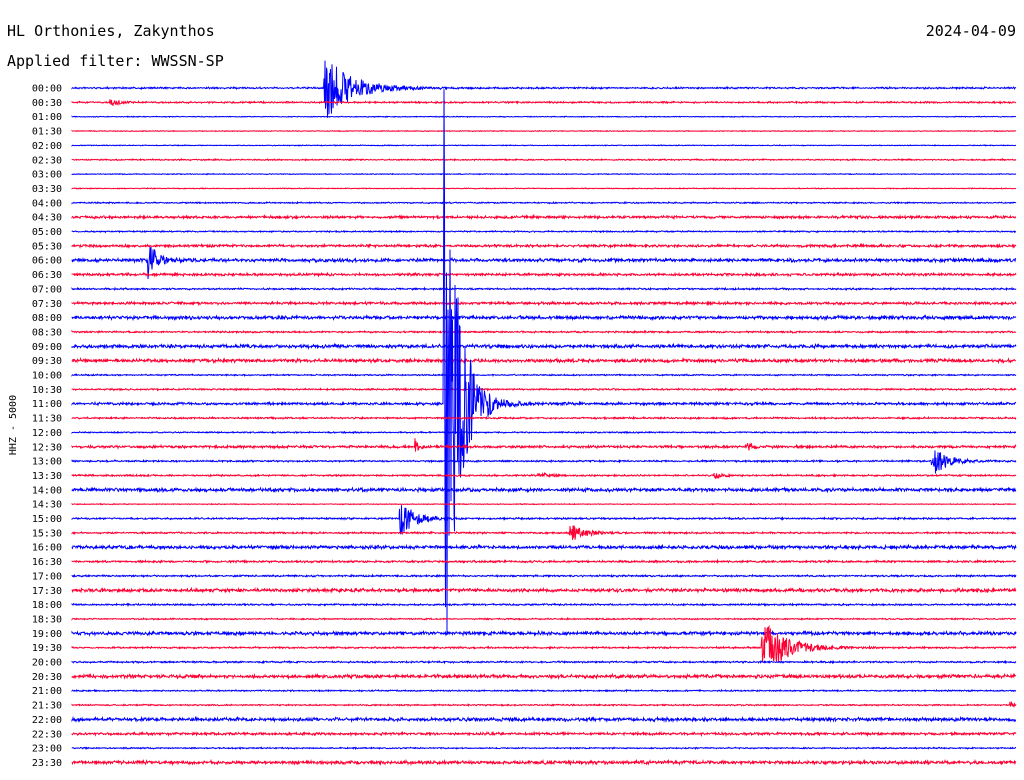  I want to click on row-time-label: 17:00, so click(47, 576).